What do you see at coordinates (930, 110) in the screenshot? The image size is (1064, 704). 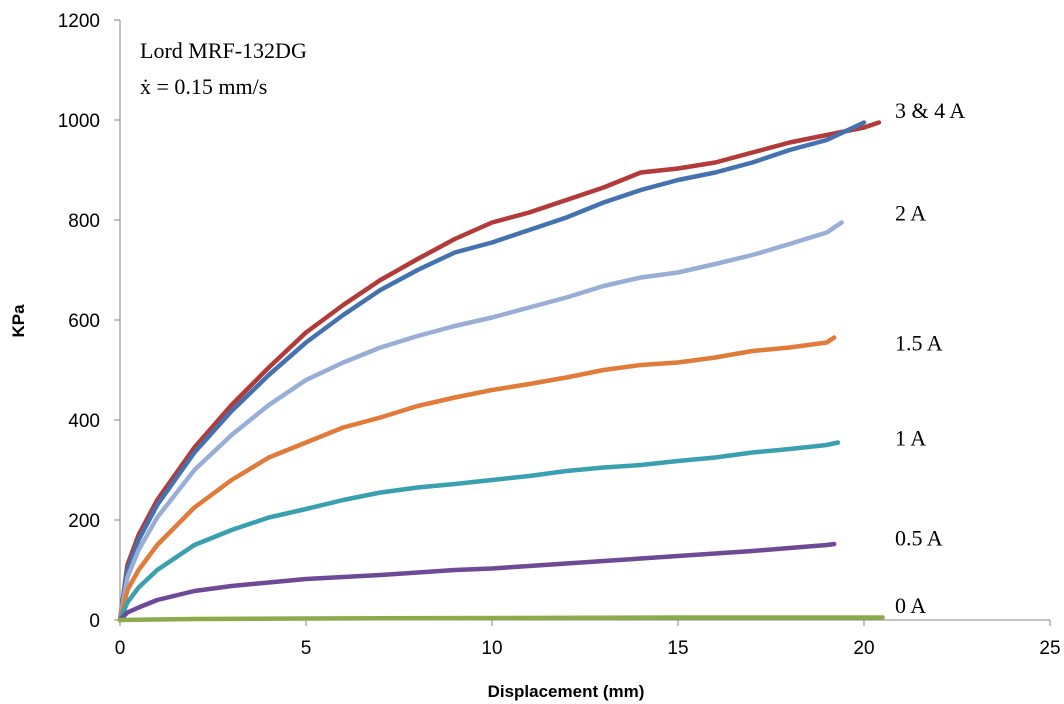 I see `series-label-0: 3 & 4 A` at bounding box center [930, 110].